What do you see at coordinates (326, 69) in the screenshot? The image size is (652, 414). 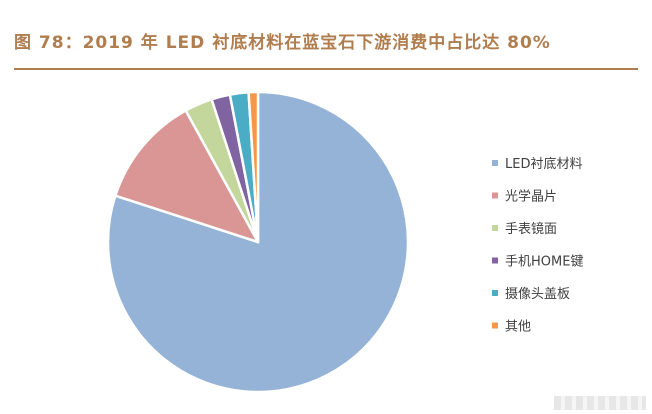 I see `title-divider` at bounding box center [326, 69].